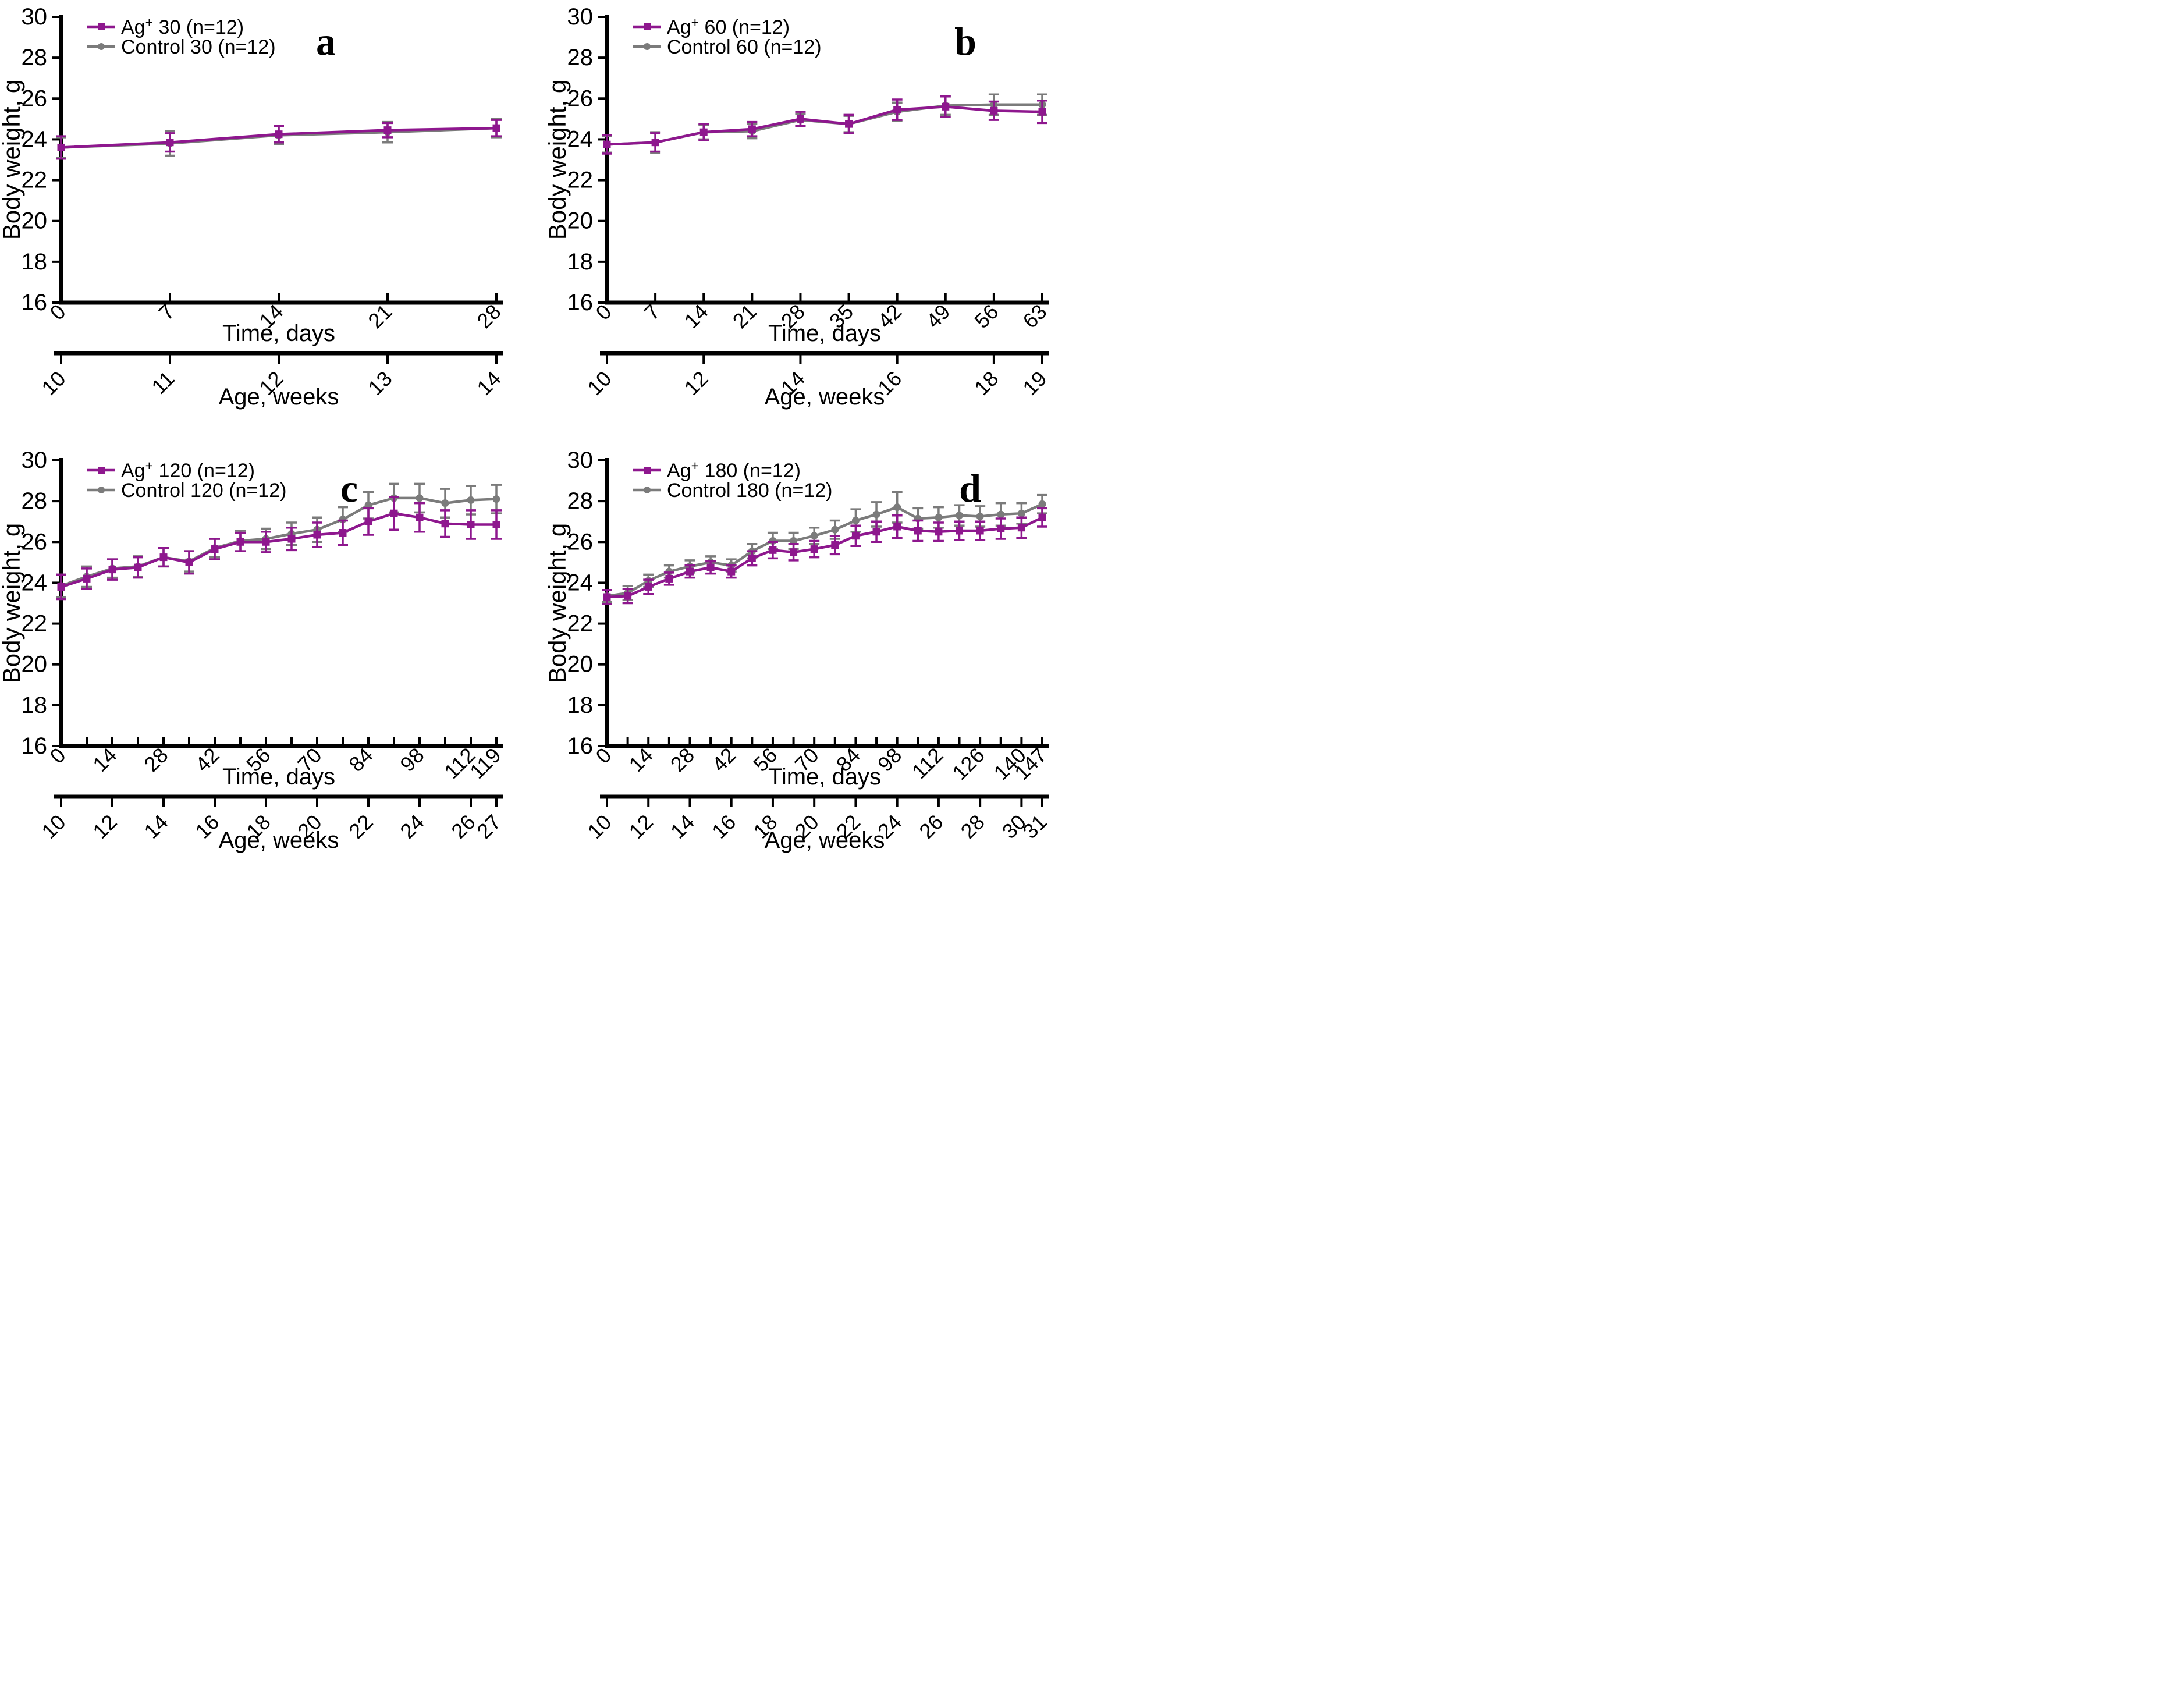  I want to click on age-tick-label: 31, so click(1034, 826).